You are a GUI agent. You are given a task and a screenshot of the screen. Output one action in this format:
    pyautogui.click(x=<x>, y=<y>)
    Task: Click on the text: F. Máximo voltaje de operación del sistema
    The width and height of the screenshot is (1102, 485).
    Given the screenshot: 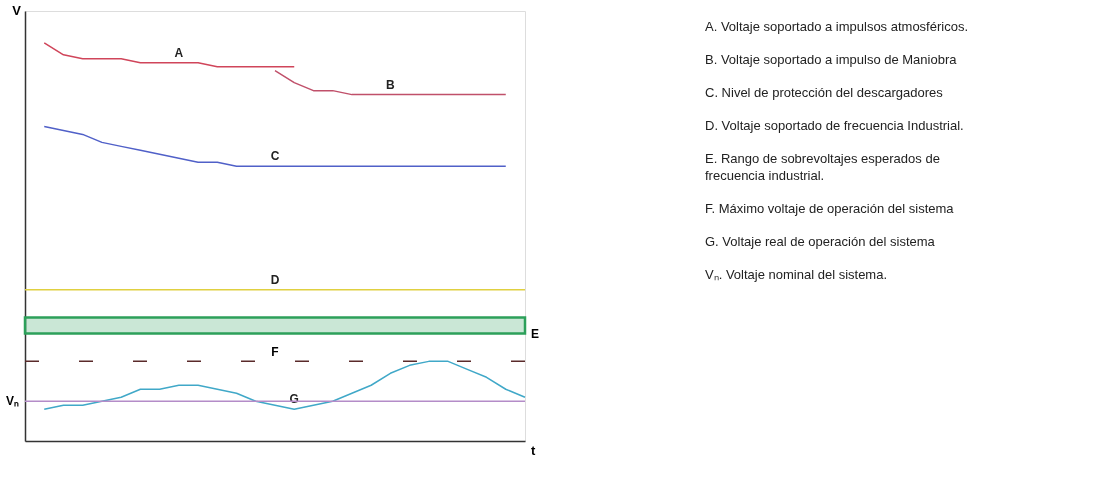 What is the action you would take?
    pyautogui.click(x=830, y=208)
    